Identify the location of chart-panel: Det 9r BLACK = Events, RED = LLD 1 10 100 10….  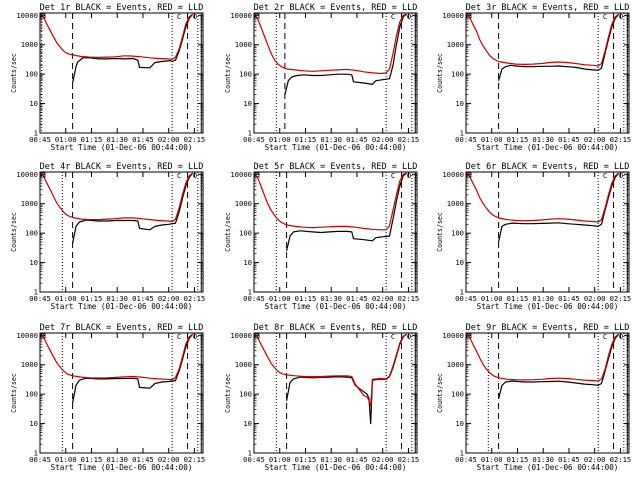
(533, 397).